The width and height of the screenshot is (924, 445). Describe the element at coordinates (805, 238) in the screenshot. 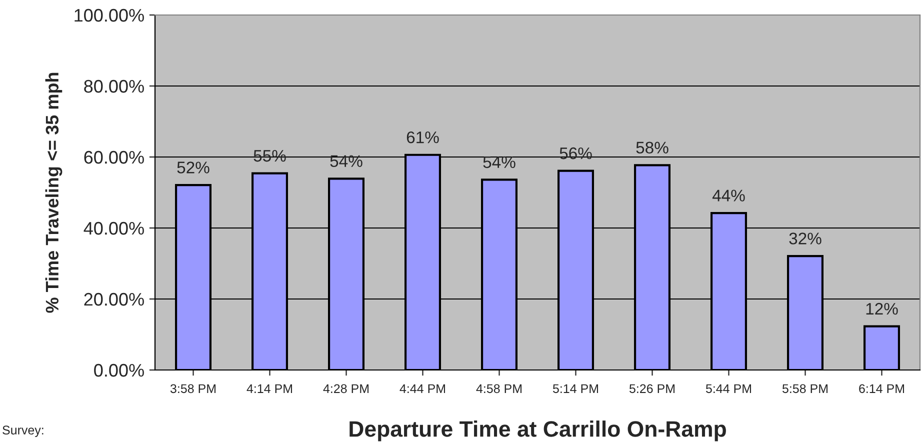

I see `data-label: 32%` at that location.